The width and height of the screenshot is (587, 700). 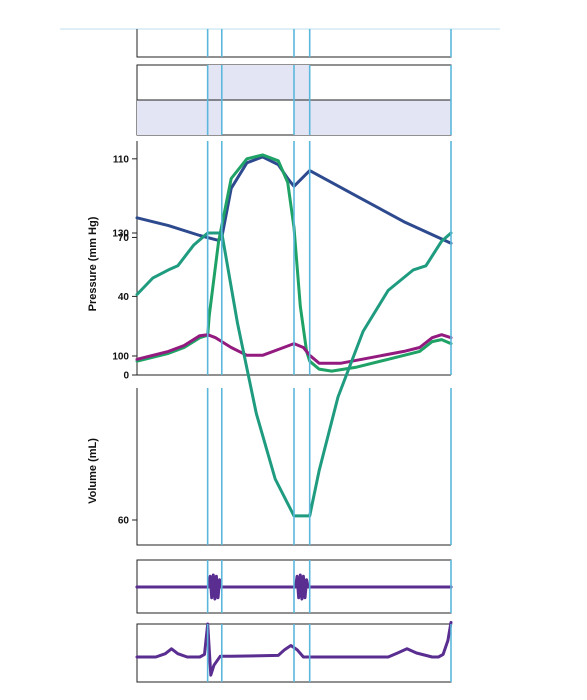 I want to click on atrial-pressure-line, so click(x=294, y=349).